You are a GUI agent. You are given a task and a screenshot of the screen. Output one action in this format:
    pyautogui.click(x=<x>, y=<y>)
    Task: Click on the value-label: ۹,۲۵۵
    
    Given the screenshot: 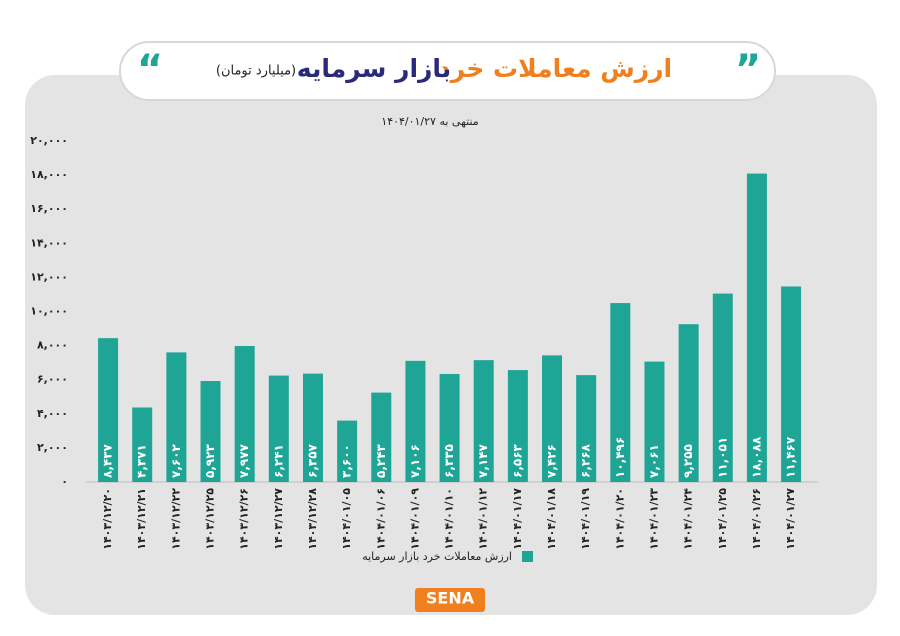 What is the action you would take?
    pyautogui.click(x=688, y=461)
    